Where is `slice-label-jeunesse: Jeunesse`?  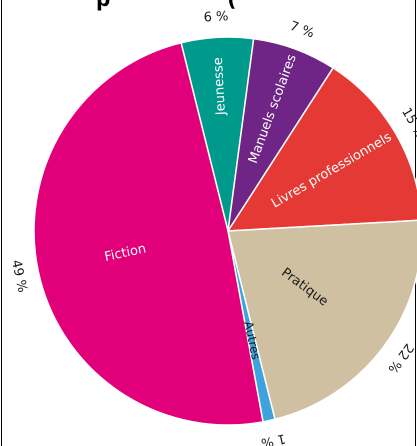
slice-label-jeunesse: Jeunesse is located at coordinates (220, 87).